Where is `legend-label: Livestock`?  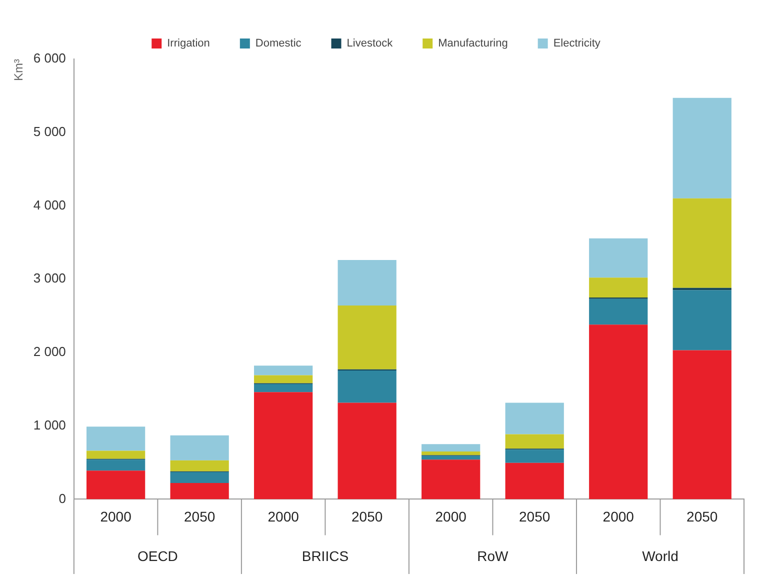
legend-label: Livestock is located at coordinates (370, 44).